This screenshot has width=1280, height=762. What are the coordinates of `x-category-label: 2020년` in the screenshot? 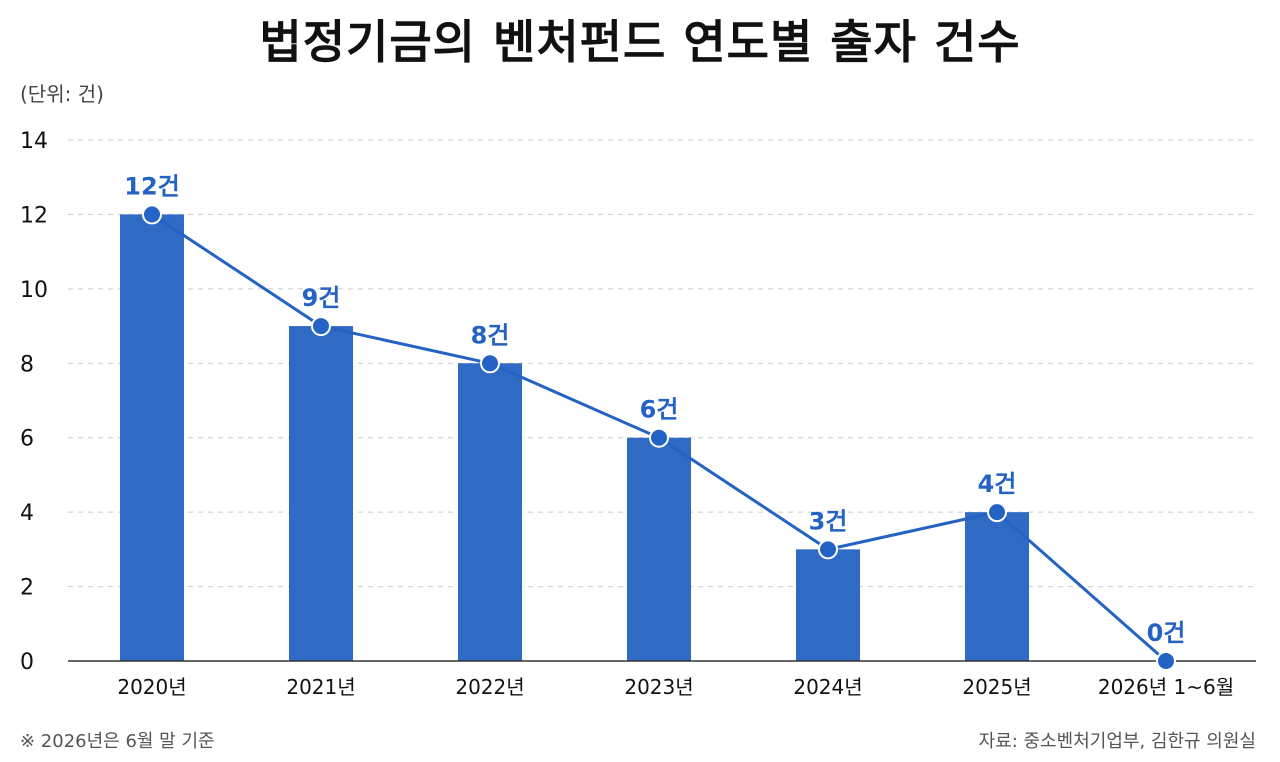 It's located at (151, 687).